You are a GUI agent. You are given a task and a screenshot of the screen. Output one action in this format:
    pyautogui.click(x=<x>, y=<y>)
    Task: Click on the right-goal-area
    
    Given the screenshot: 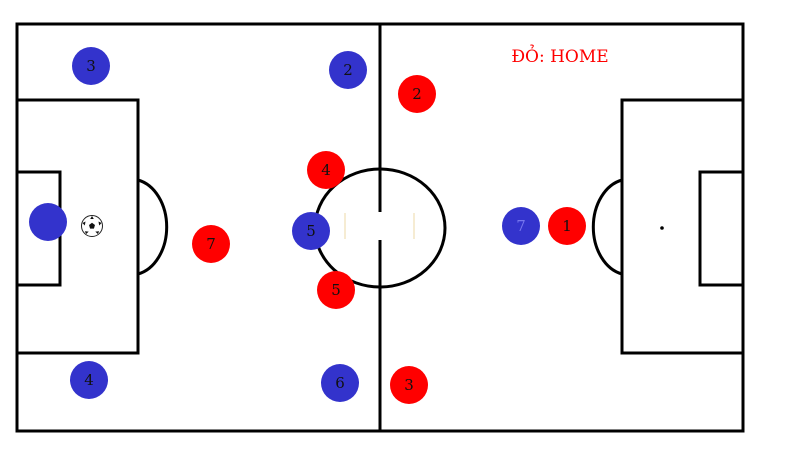 What is the action you would take?
    pyautogui.click(x=721, y=228)
    